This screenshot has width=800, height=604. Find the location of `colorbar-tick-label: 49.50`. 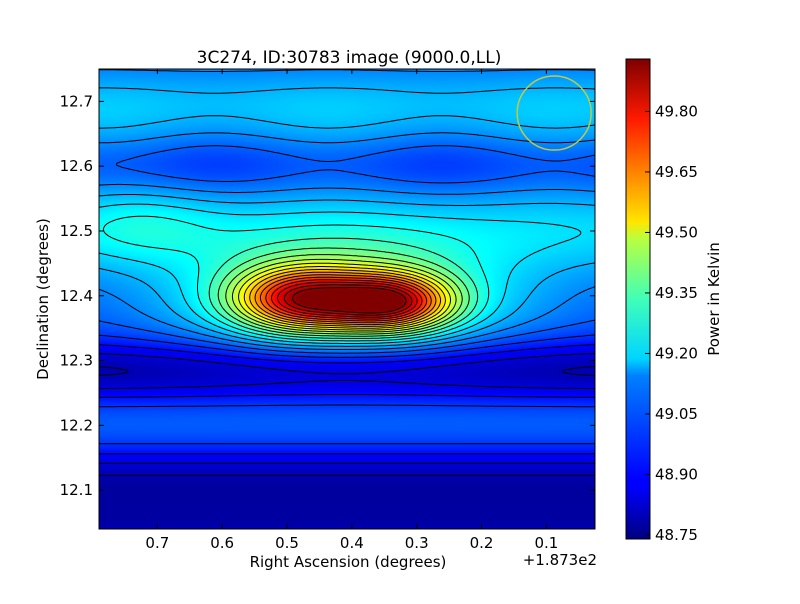

colorbar-tick-label: 49.50 is located at coordinates (676, 232).